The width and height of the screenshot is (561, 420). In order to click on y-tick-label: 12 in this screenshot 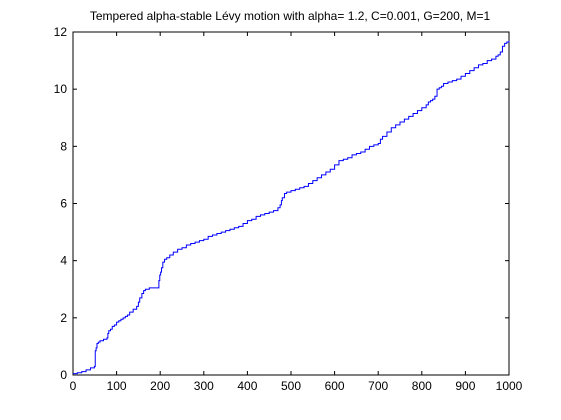, I will do `click(61, 32)`.